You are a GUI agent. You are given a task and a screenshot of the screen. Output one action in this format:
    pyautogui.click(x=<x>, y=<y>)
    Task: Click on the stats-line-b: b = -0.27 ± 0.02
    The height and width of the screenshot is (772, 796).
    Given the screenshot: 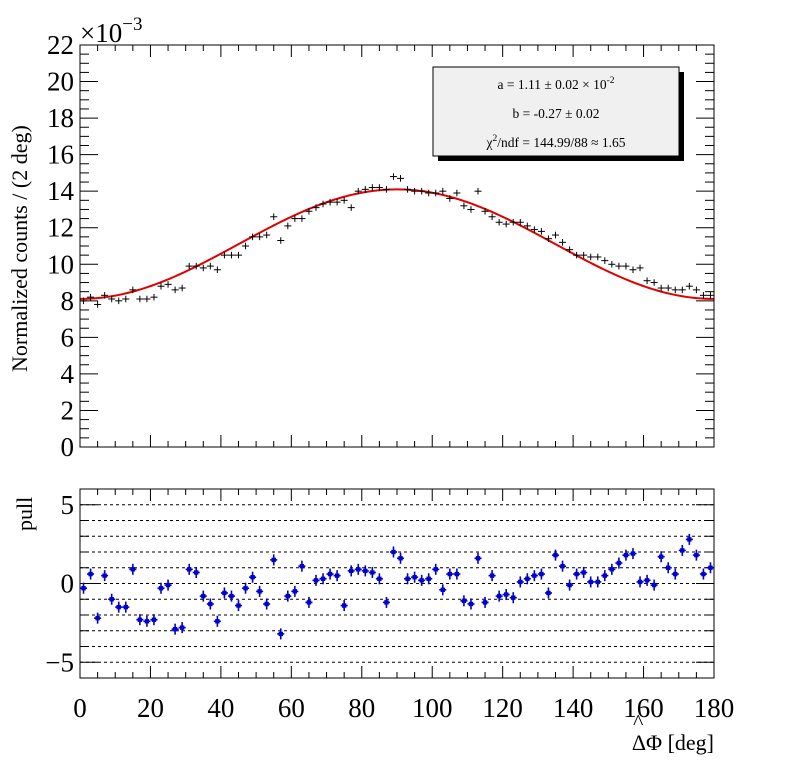 What is the action you would take?
    pyautogui.click(x=555, y=113)
    